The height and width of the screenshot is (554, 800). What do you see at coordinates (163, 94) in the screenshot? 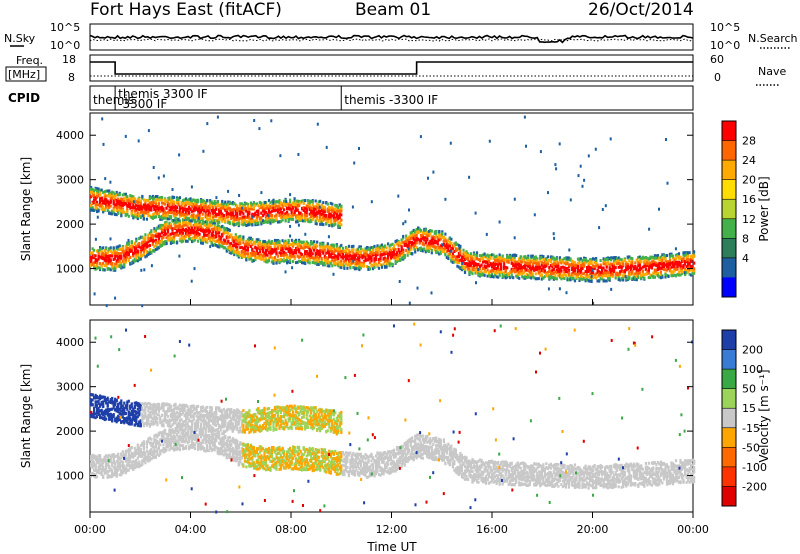
I see `cpid-segment-label: themis 3300 IF` at bounding box center [163, 94].